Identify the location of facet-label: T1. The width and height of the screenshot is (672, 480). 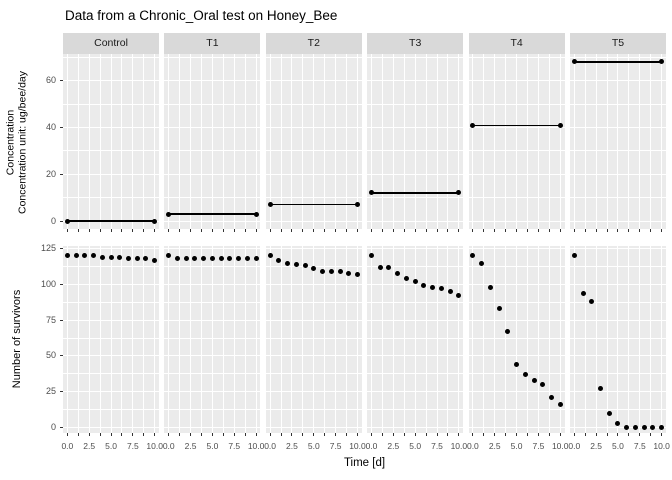
(212, 43).